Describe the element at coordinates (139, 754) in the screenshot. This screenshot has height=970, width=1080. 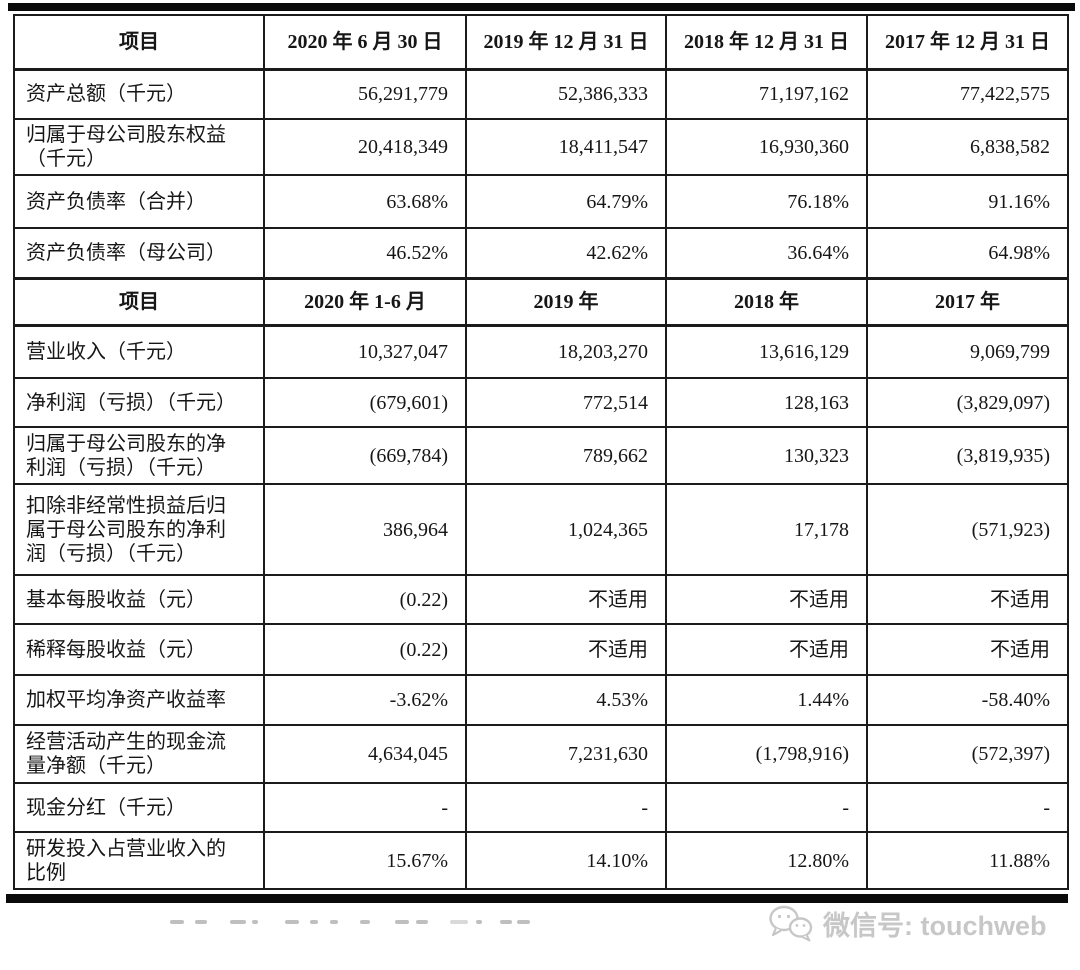
I see `row-label: 经营活动产生的现金流 量净额（千元）` at that location.